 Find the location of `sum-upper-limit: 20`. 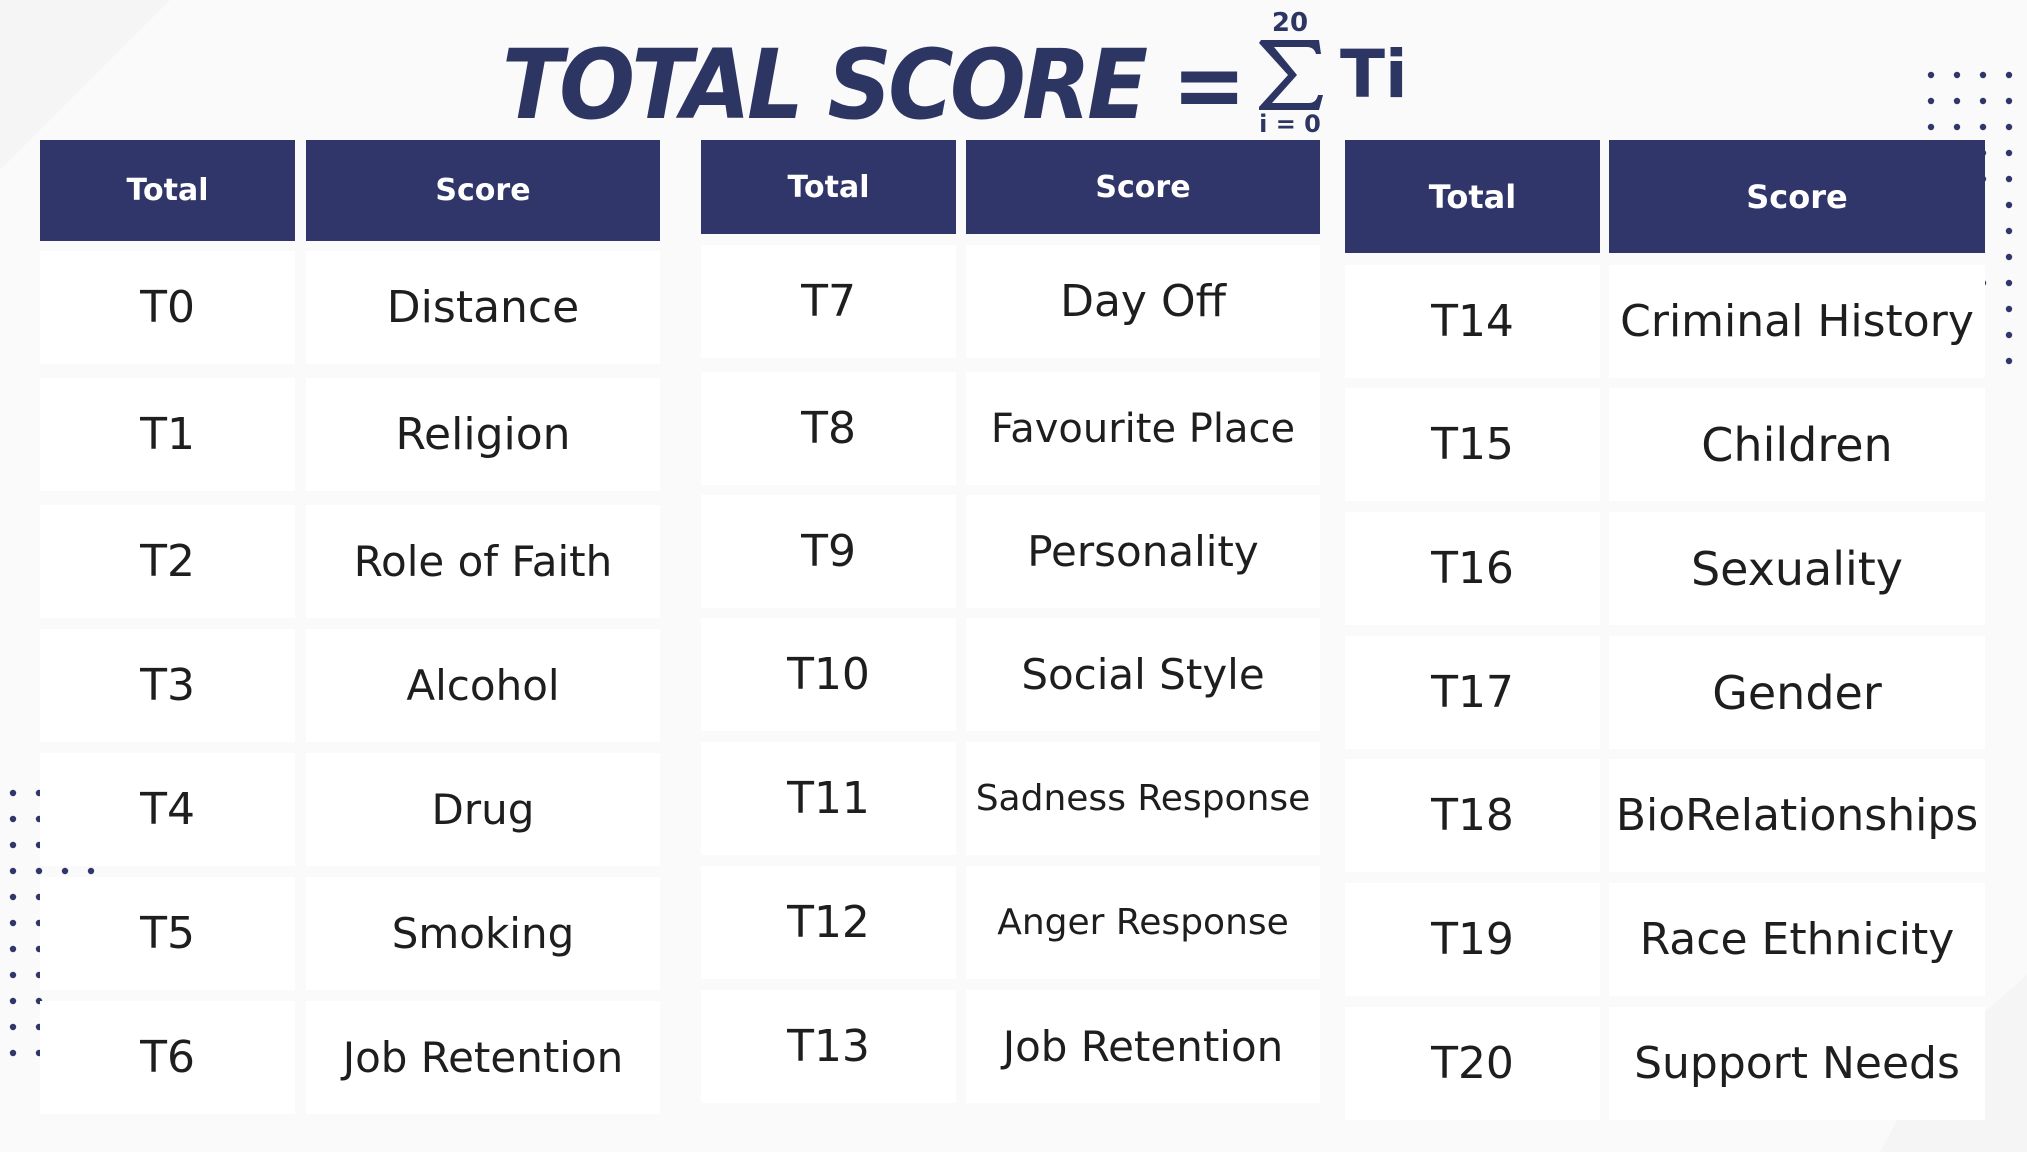

sum-upper-limit: 20 is located at coordinates (1290, 23).